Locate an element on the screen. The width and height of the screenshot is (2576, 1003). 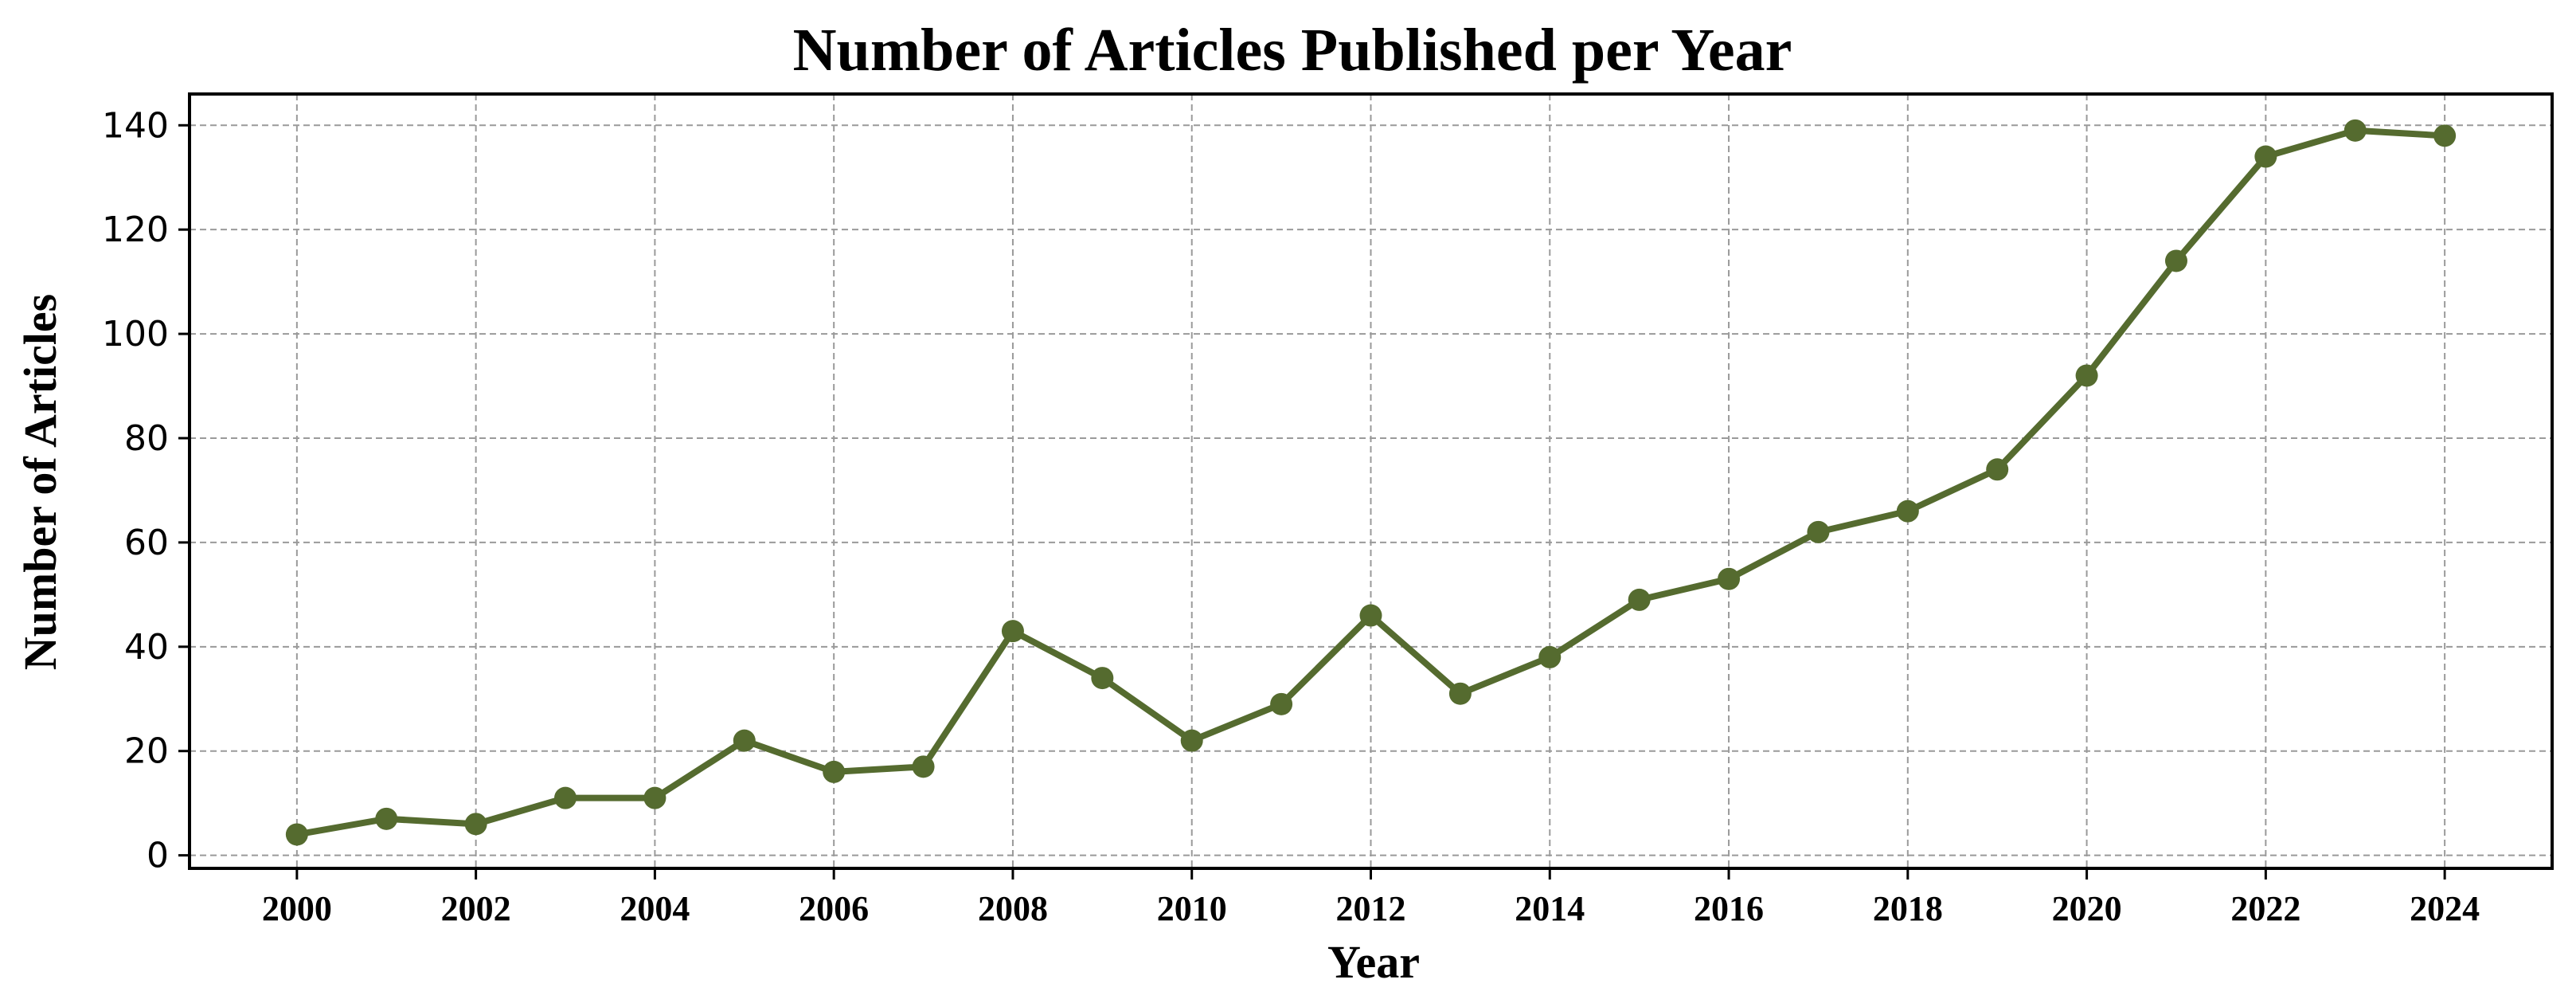
data-point-2014 is located at coordinates (1550, 656).